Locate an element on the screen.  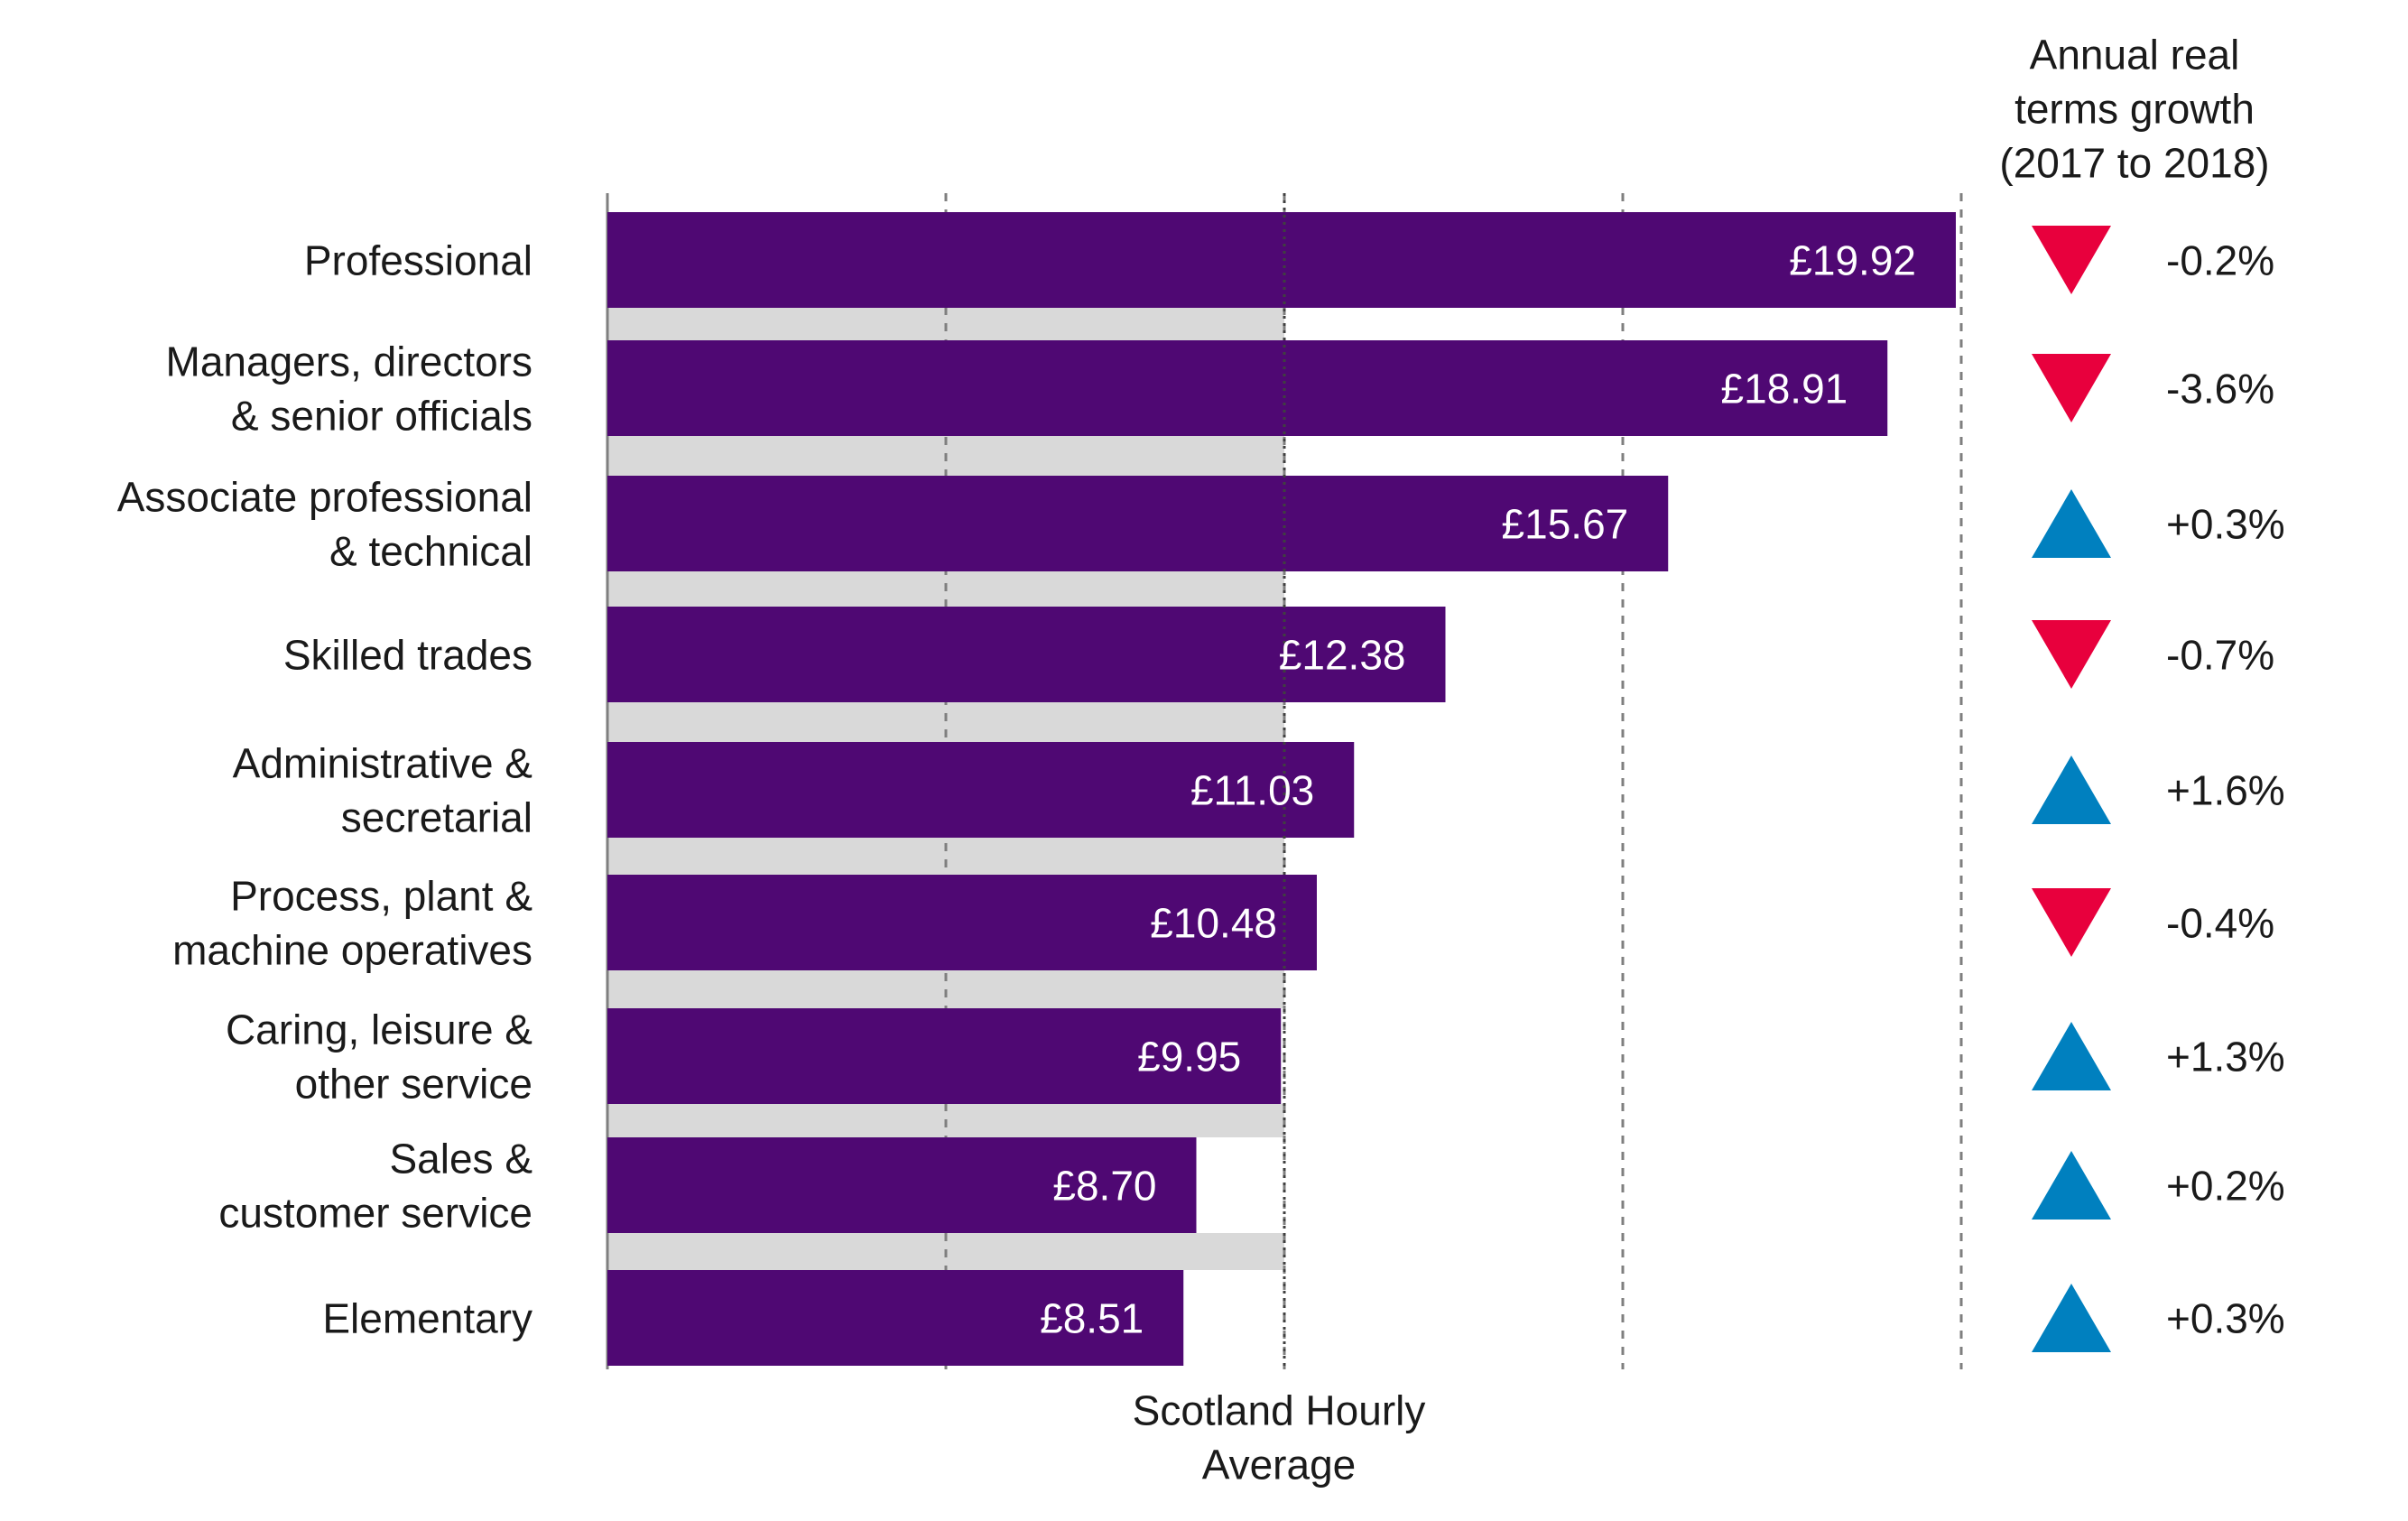
growth-title-group: Annual real terms growth (2017 to 2018) is located at coordinates (2134, 109).